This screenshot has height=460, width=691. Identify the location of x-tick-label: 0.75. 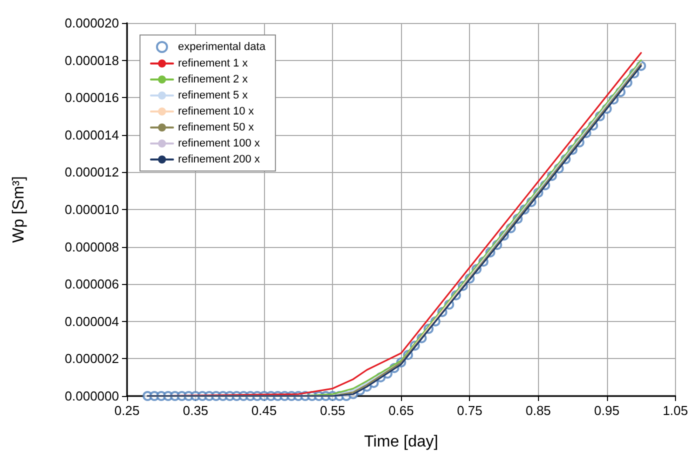
(469, 410).